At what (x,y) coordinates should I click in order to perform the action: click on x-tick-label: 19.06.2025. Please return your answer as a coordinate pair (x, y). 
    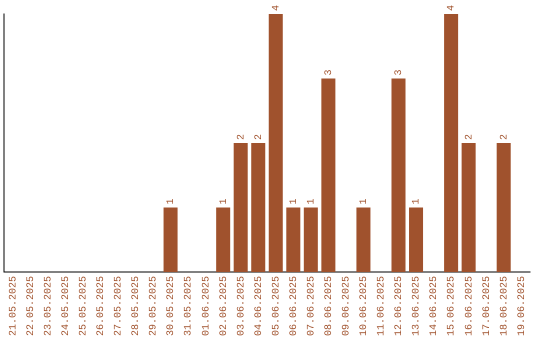
    Looking at the image, I should click on (522, 306).